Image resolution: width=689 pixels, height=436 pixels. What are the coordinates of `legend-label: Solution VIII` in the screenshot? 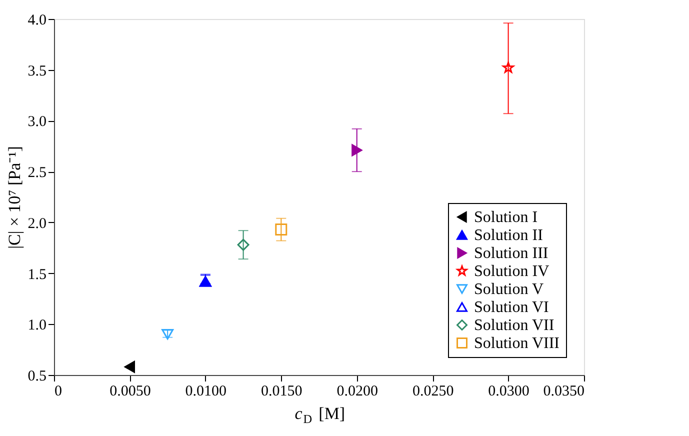 It's located at (517, 343).